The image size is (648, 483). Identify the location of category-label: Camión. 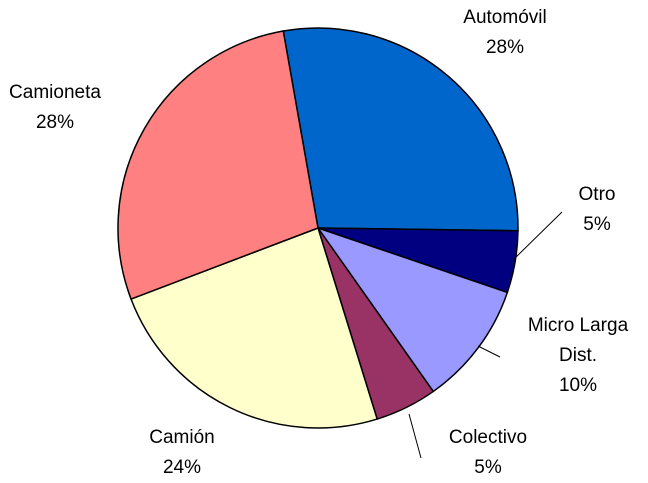
(182, 437).